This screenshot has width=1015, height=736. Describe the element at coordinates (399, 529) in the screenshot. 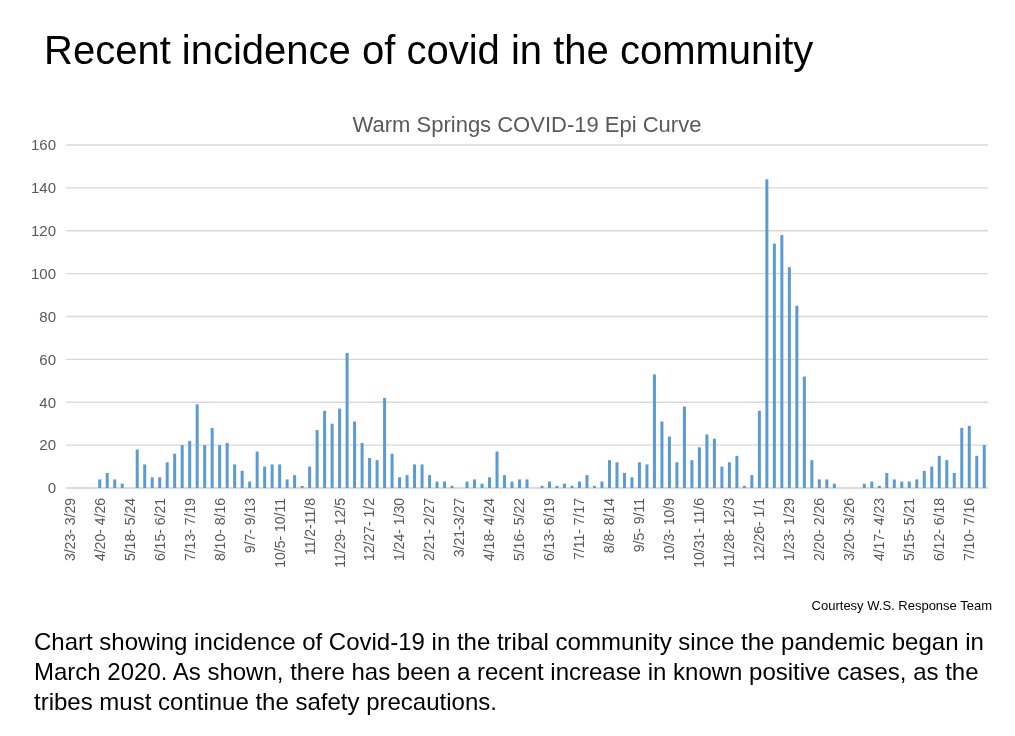

I see `x-tick-label: 1/24- 1/30` at that location.